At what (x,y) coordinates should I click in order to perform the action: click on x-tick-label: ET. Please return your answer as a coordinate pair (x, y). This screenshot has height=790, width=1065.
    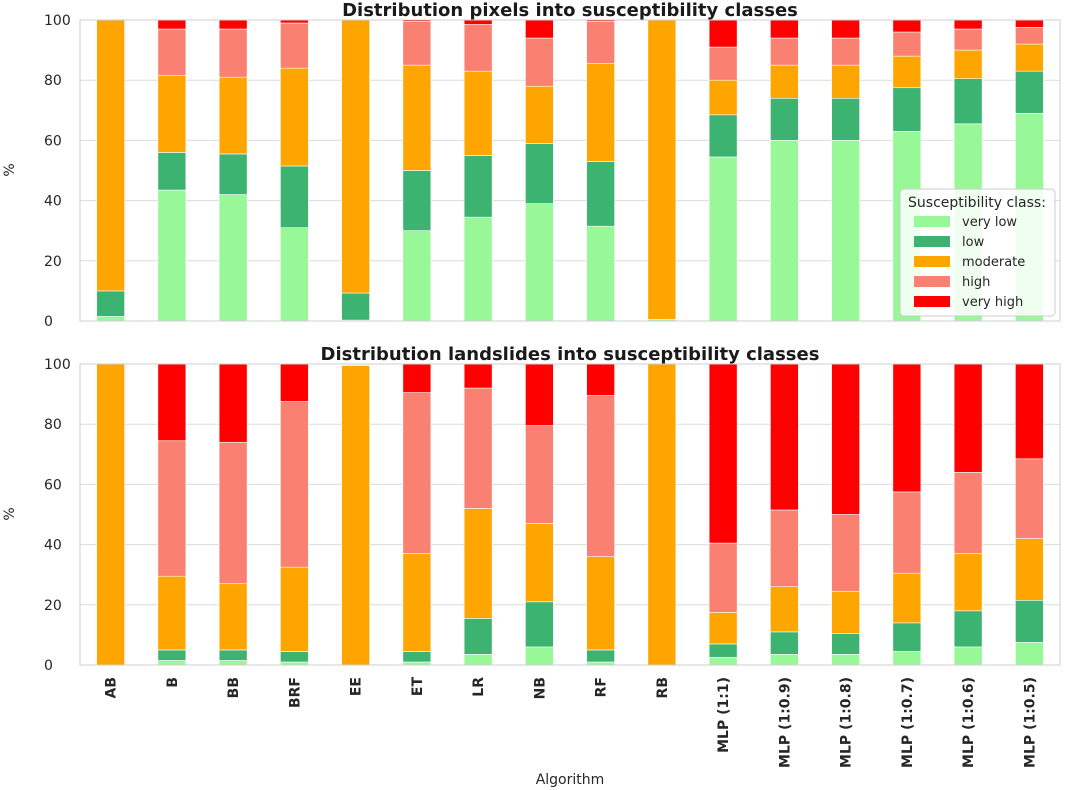
    Looking at the image, I should click on (418, 687).